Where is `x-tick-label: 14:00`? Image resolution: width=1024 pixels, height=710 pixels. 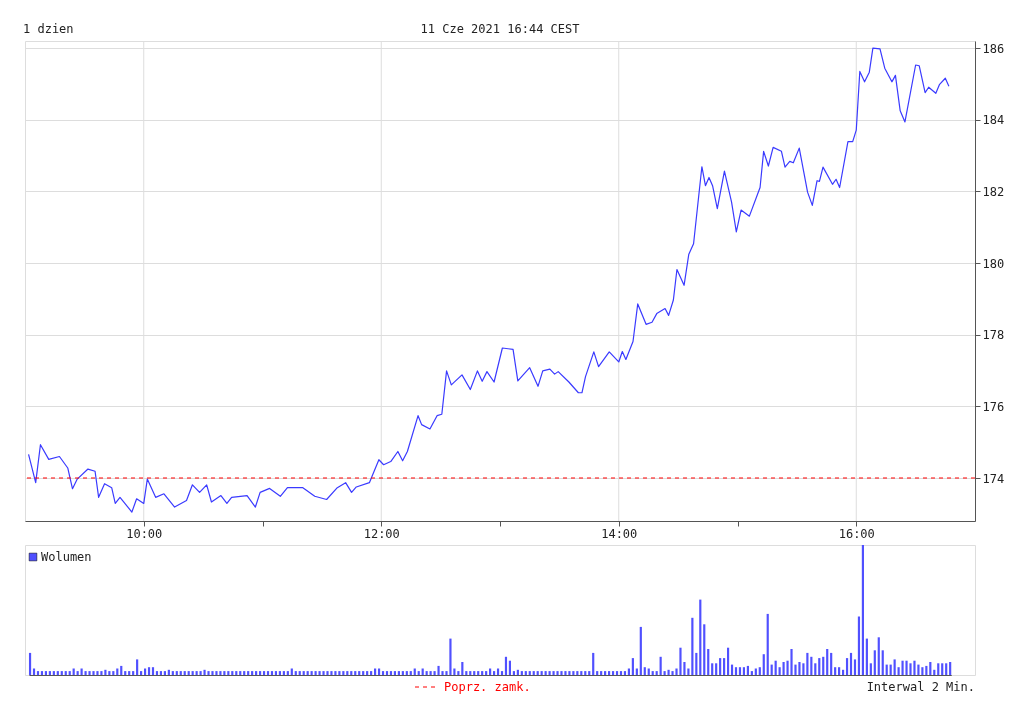
x-tick-label: 14:00 is located at coordinates (619, 533).